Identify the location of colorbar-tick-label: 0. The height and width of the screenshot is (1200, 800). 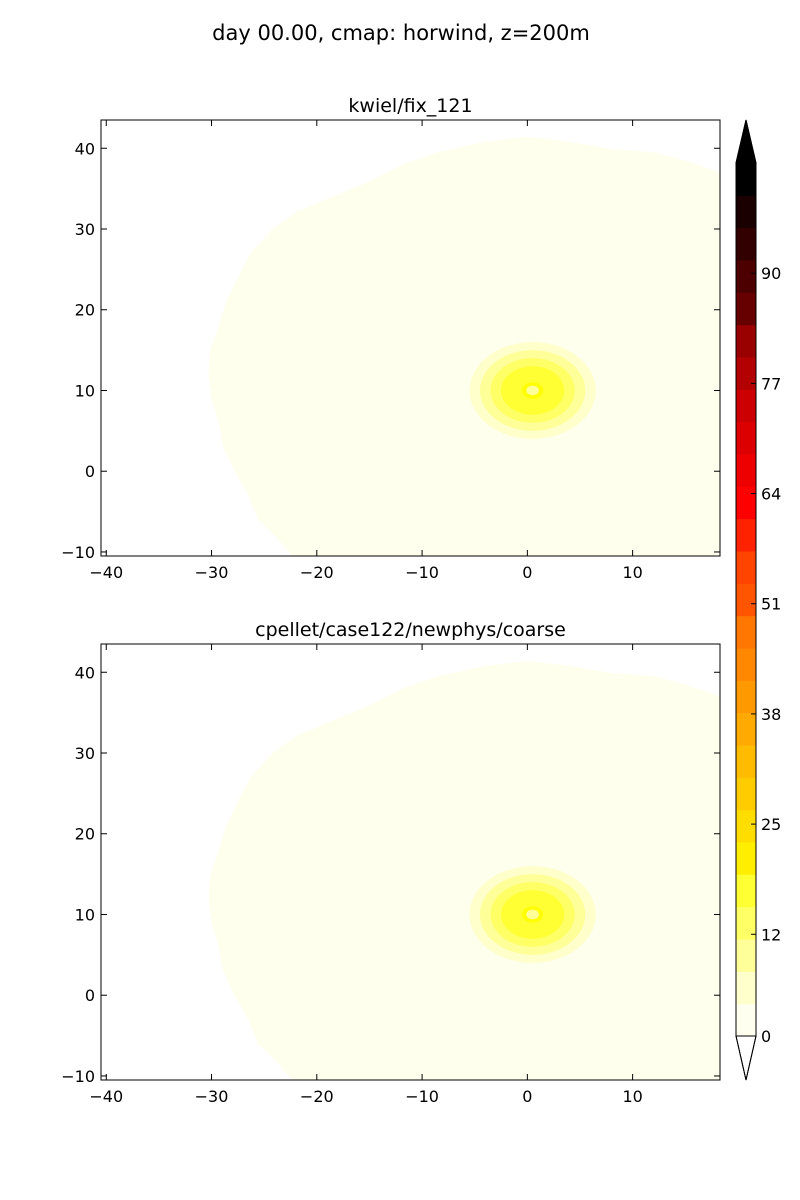
(766, 1036).